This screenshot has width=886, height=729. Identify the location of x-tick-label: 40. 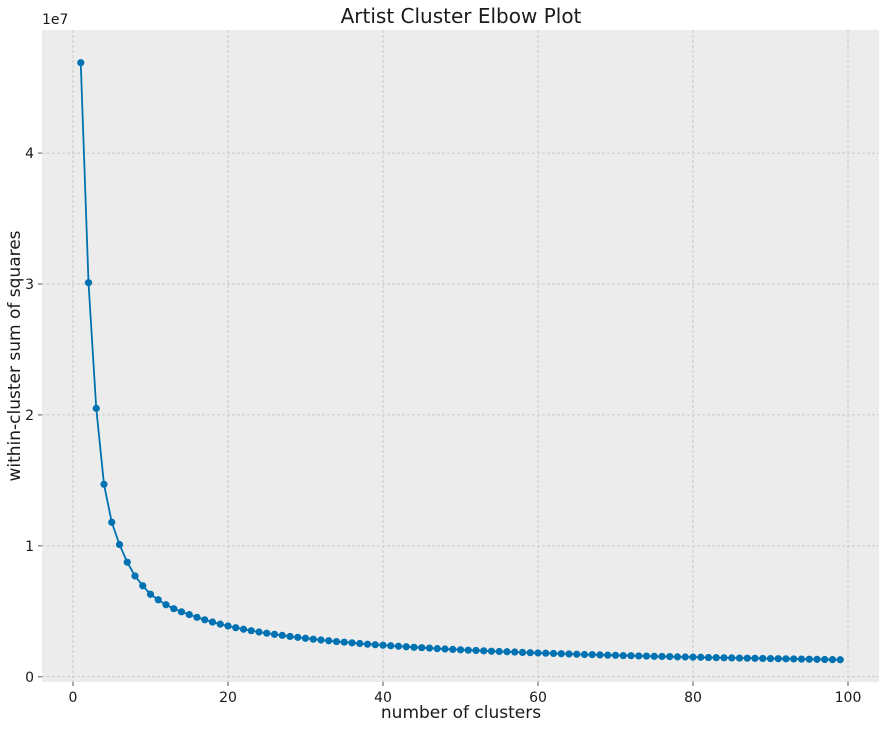
(383, 698).